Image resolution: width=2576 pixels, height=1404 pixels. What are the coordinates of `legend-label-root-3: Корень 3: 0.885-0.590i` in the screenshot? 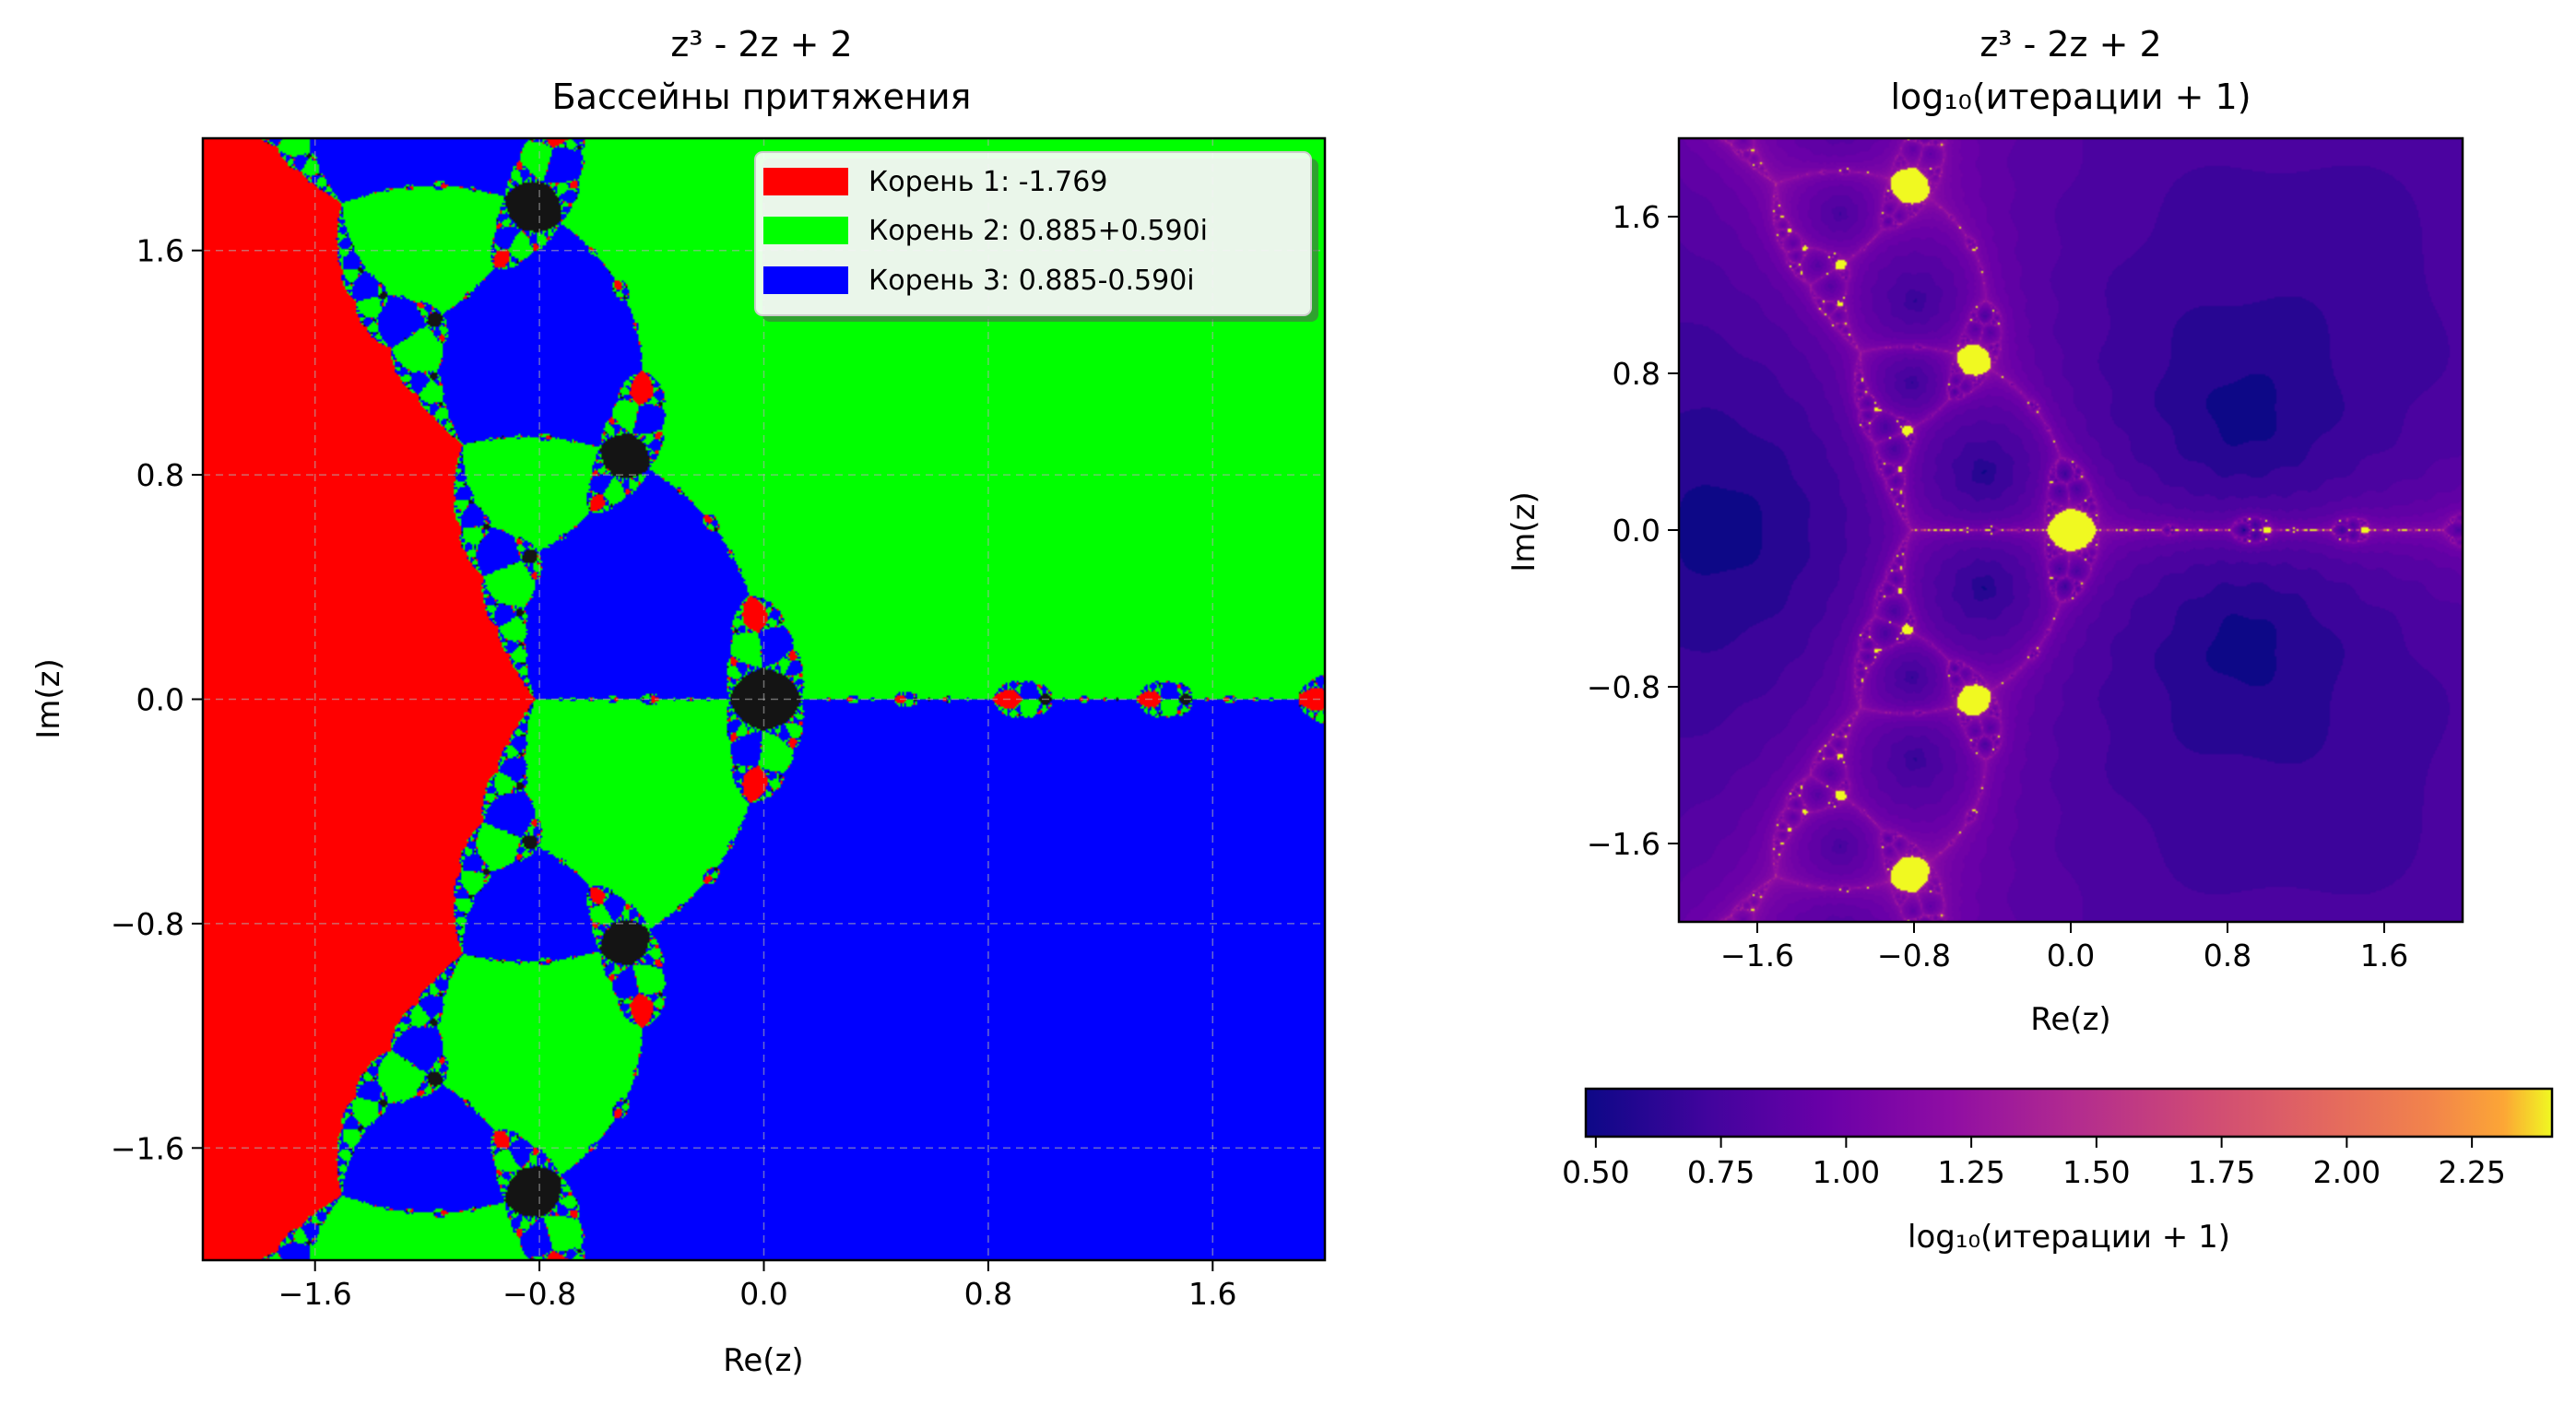 It's located at (1032, 281).